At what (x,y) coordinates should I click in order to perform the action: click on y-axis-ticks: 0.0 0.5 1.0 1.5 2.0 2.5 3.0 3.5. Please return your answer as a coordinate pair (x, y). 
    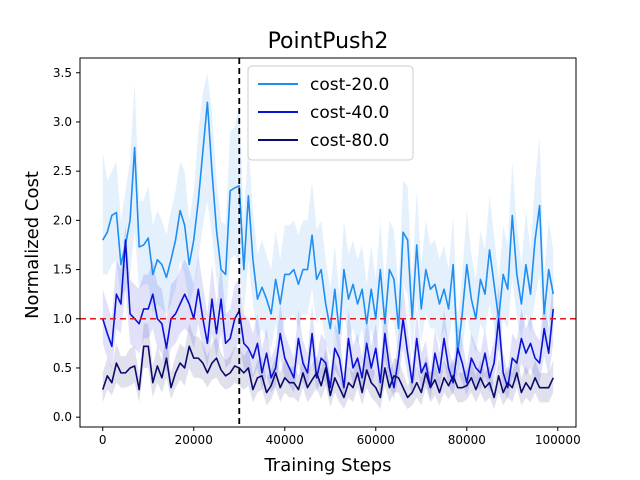
    Looking at the image, I should click on (66, 245).